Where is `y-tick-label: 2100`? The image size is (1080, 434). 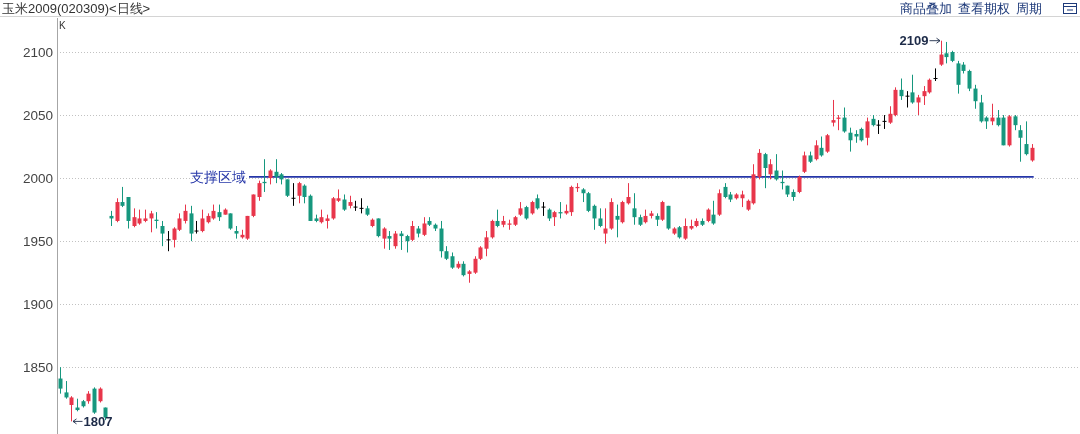 y-tick-label: 2100 is located at coordinates (37, 52).